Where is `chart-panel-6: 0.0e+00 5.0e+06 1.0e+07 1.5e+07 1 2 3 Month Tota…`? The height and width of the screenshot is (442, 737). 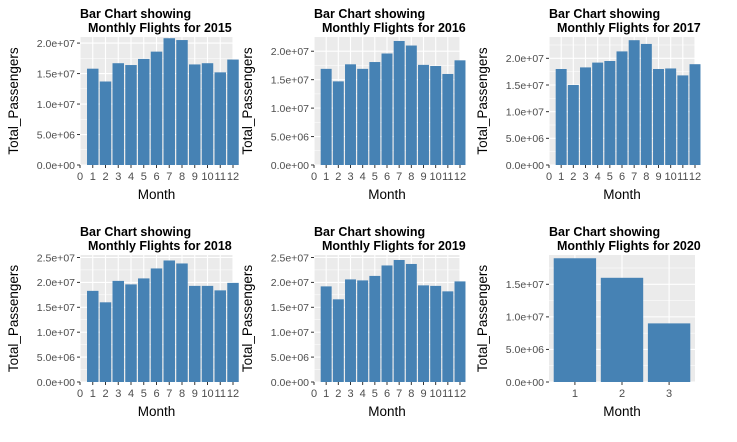 chart-panel-6: 0.0e+00 5.0e+06 1.0e+07 1.5e+07 1 2 3 Month Tota… is located at coordinates (588, 322).